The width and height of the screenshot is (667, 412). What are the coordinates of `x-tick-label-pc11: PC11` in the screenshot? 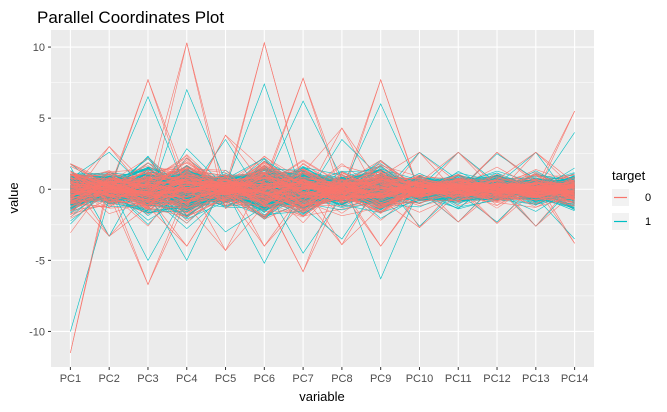 It's located at (458, 379).